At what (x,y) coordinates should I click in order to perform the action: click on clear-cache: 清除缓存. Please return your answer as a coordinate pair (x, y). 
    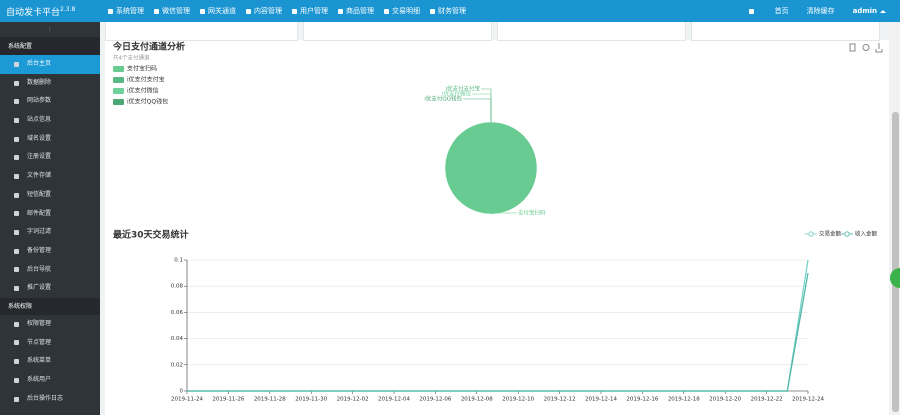
    Looking at the image, I should click on (820, 11).